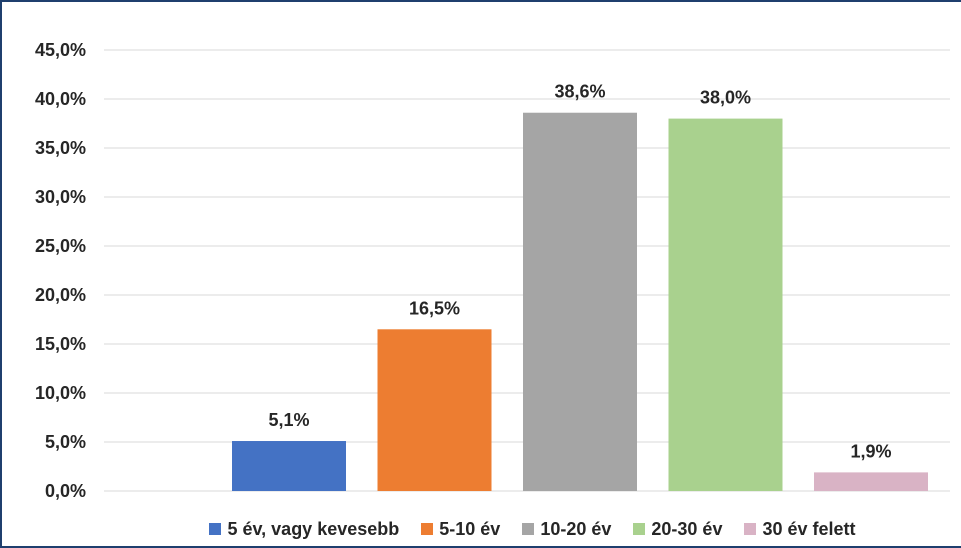  Describe the element at coordinates (60, 197) in the screenshot. I see `y-tick-label: 30,0%` at that location.